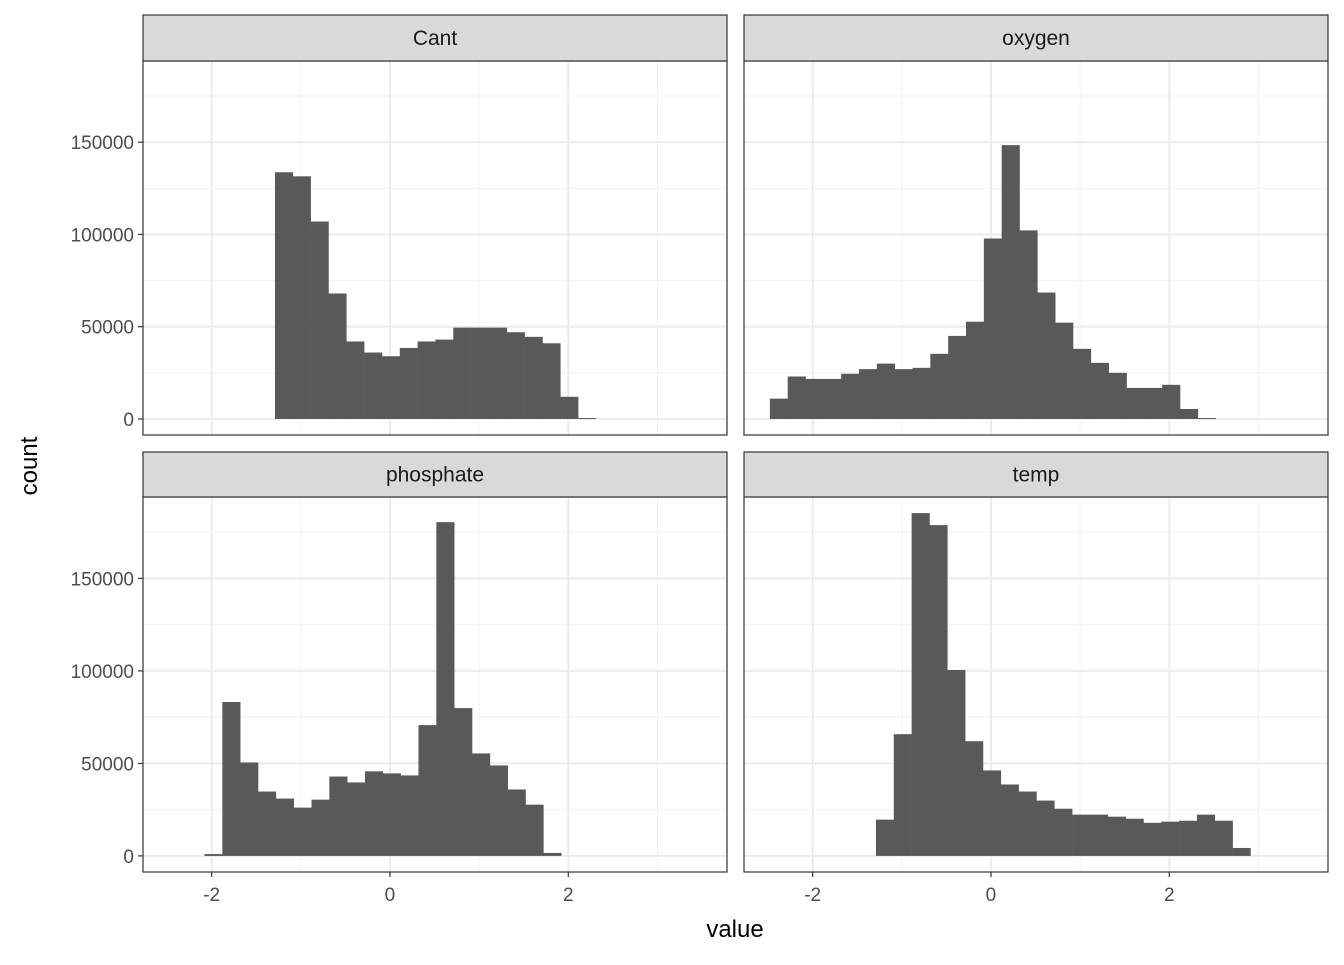  What do you see at coordinates (734, 929) in the screenshot?
I see `x-axis-title: value` at bounding box center [734, 929].